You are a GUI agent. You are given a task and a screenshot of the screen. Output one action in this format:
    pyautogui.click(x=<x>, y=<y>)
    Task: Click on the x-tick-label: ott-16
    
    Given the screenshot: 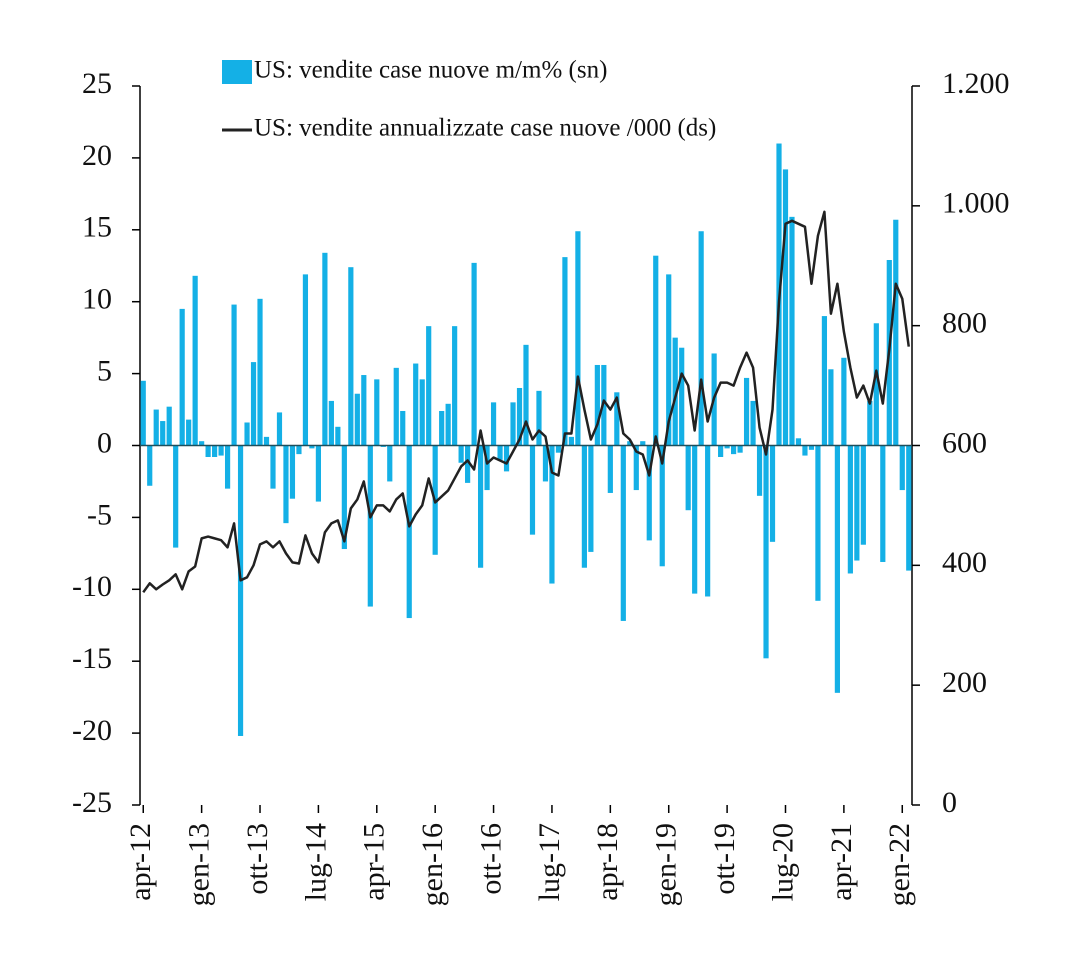 What is the action you would take?
    pyautogui.click(x=490, y=859)
    